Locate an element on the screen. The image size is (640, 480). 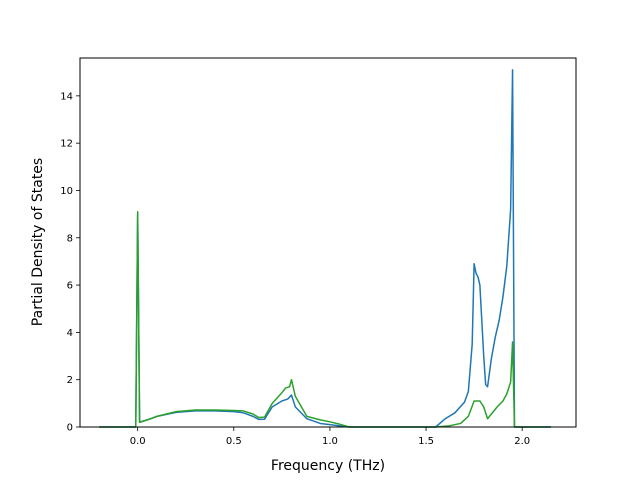
x-tick-label: 1.5 is located at coordinates (426, 441).